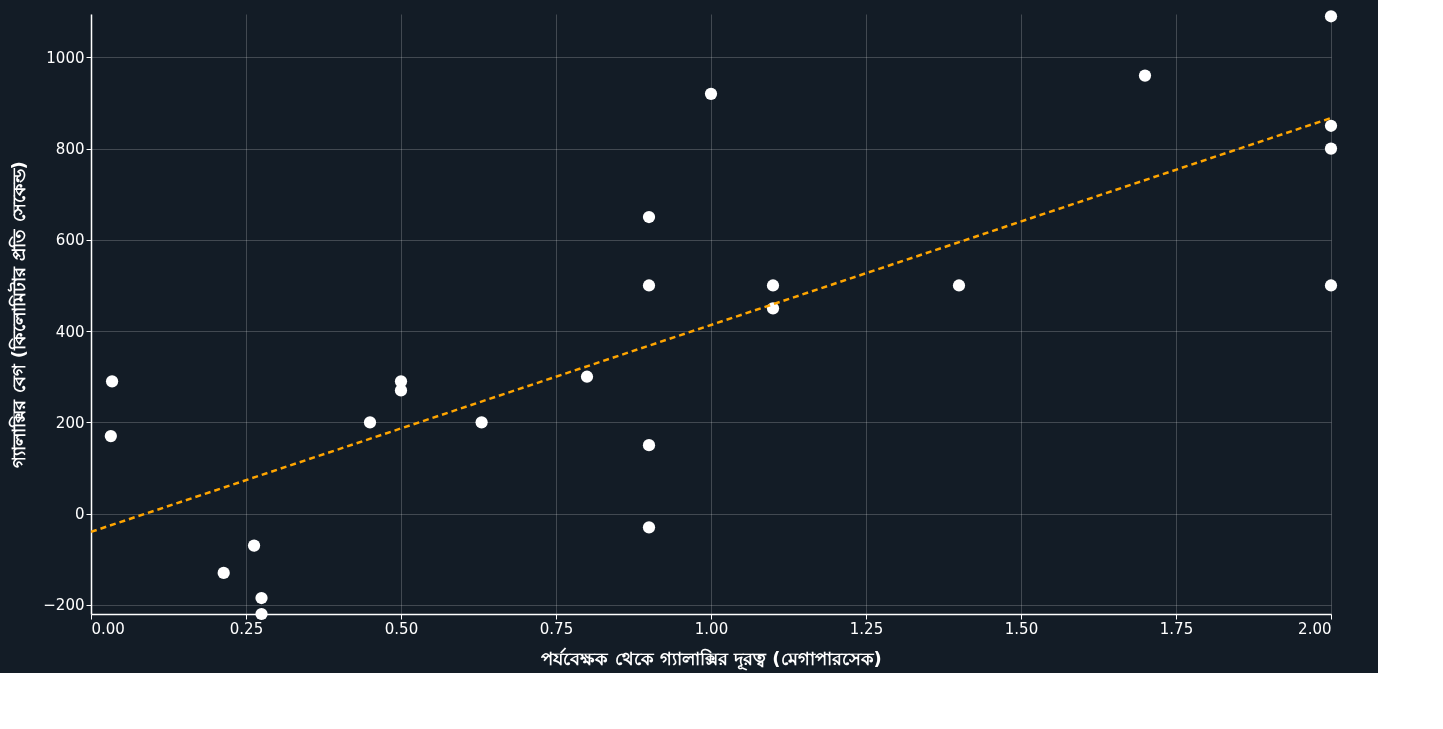 This screenshot has width=1443, height=729. I want to click on y-tick-label: 1000, so click(65, 57).